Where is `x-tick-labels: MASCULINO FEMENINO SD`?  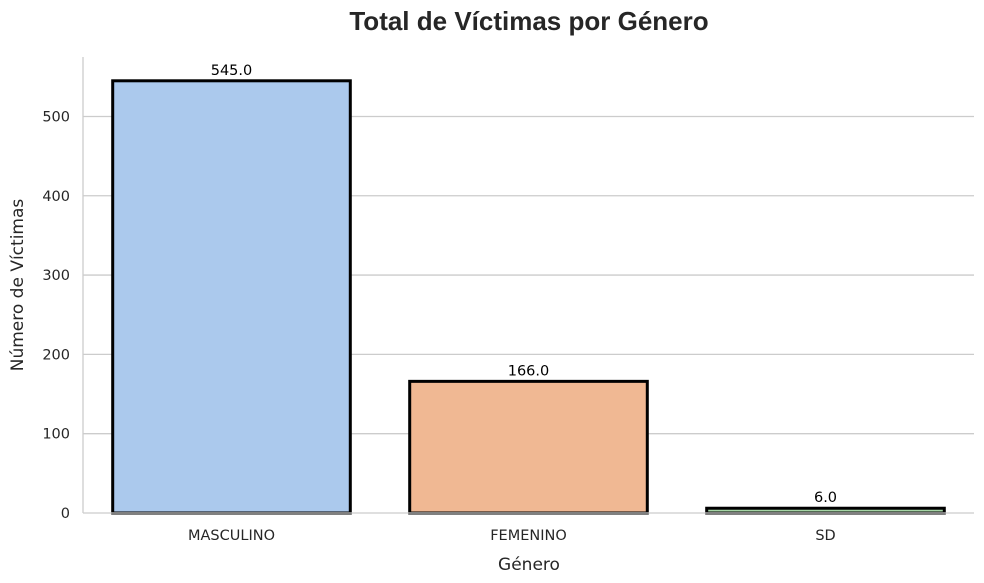 x-tick-labels: MASCULINO FEMENINO SD is located at coordinates (512, 536).